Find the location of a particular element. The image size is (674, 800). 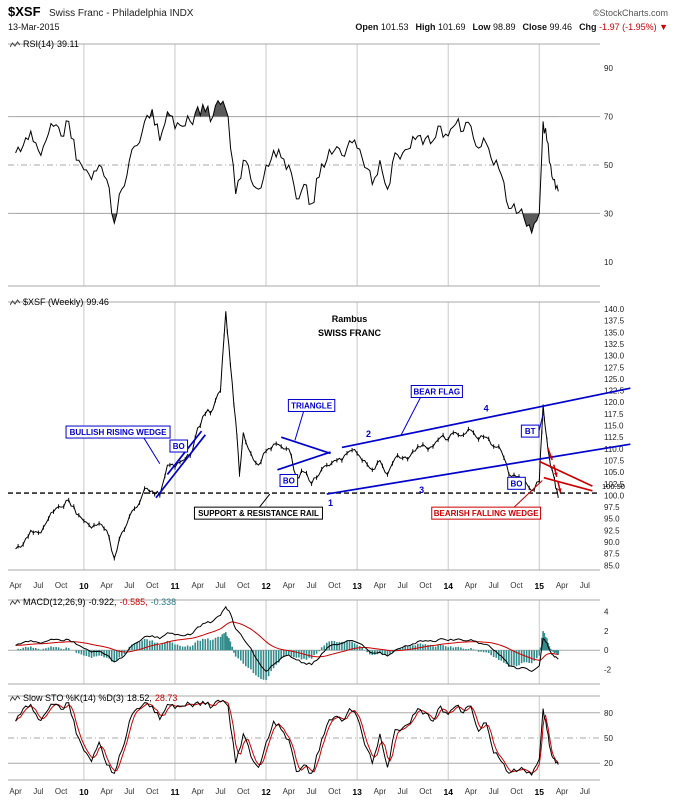

indicator-value: -0.922, is located at coordinates (102, 602).